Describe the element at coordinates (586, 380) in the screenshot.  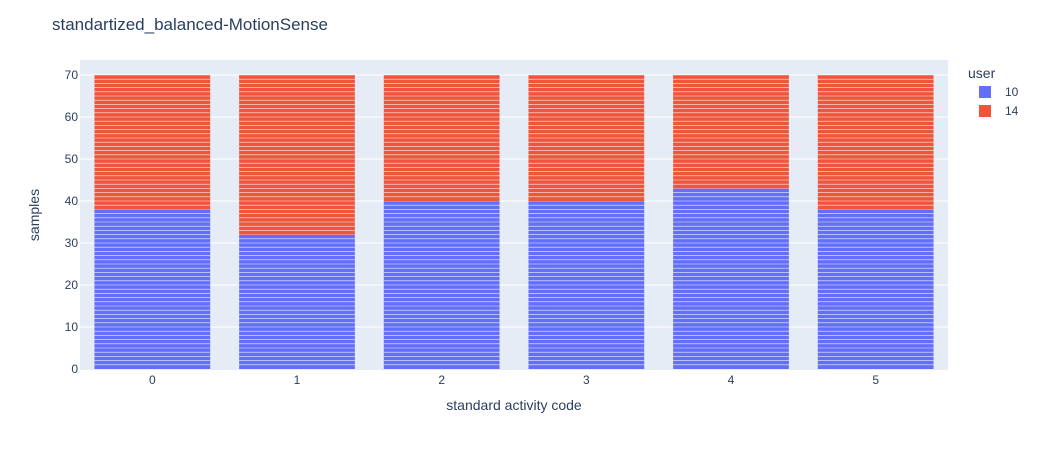
I see `x-tick-label: 3` at that location.